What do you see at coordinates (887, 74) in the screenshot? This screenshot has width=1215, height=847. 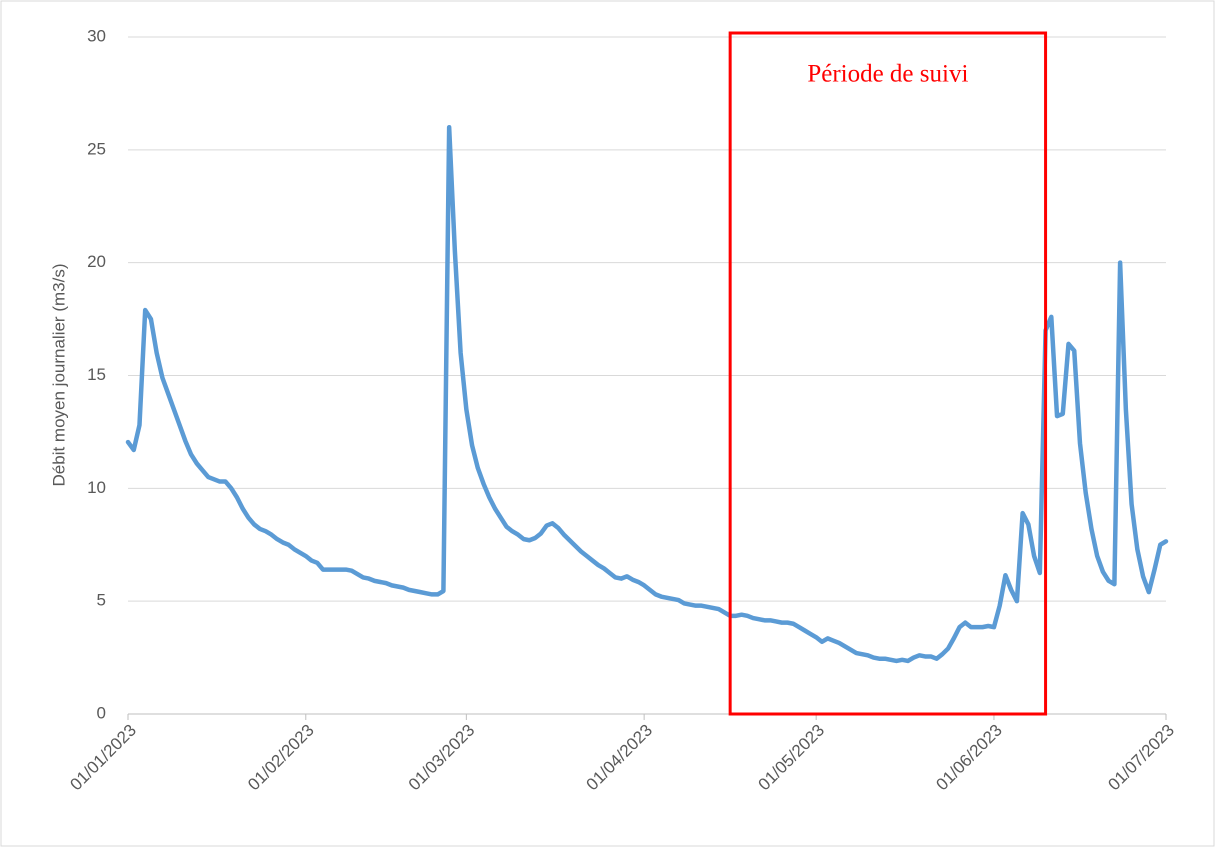 I see `annotation-text: Période de suivi` at bounding box center [887, 74].